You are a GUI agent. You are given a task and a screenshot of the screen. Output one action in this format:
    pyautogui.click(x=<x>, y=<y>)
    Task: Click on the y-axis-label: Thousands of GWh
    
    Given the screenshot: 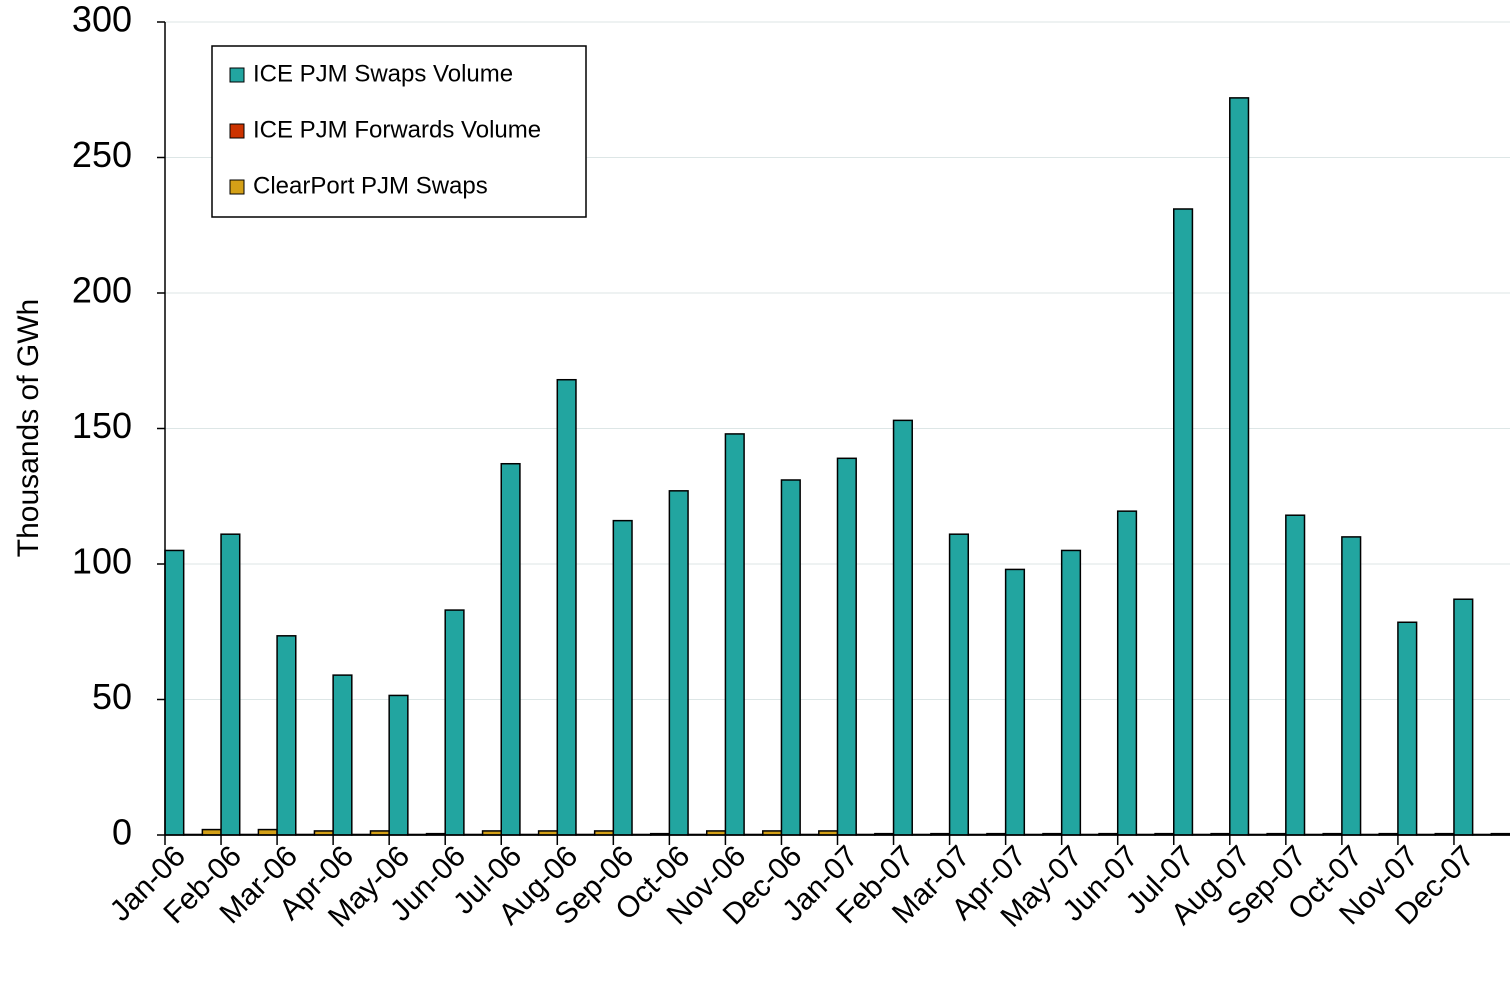 What is the action you would take?
    pyautogui.click(x=28, y=428)
    